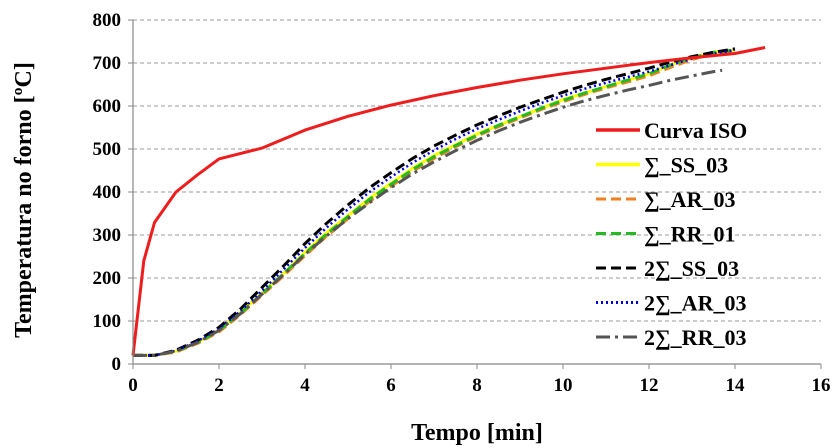 The width and height of the screenshot is (838, 448). I want to click on x-tick-label: 14, so click(736, 385).